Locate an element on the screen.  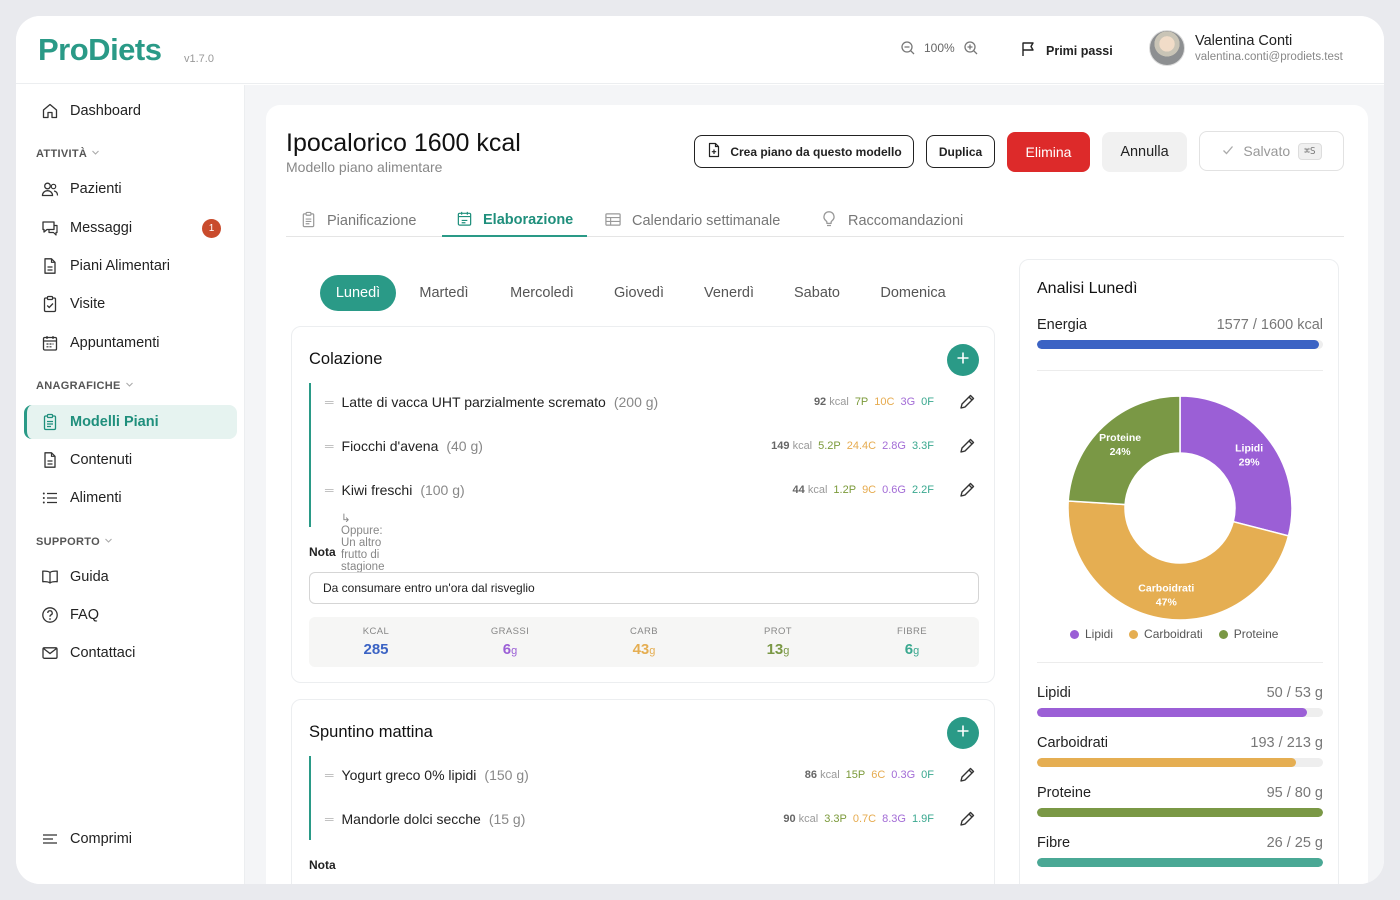
cancel-button: Annulla is located at coordinates (1144, 152).